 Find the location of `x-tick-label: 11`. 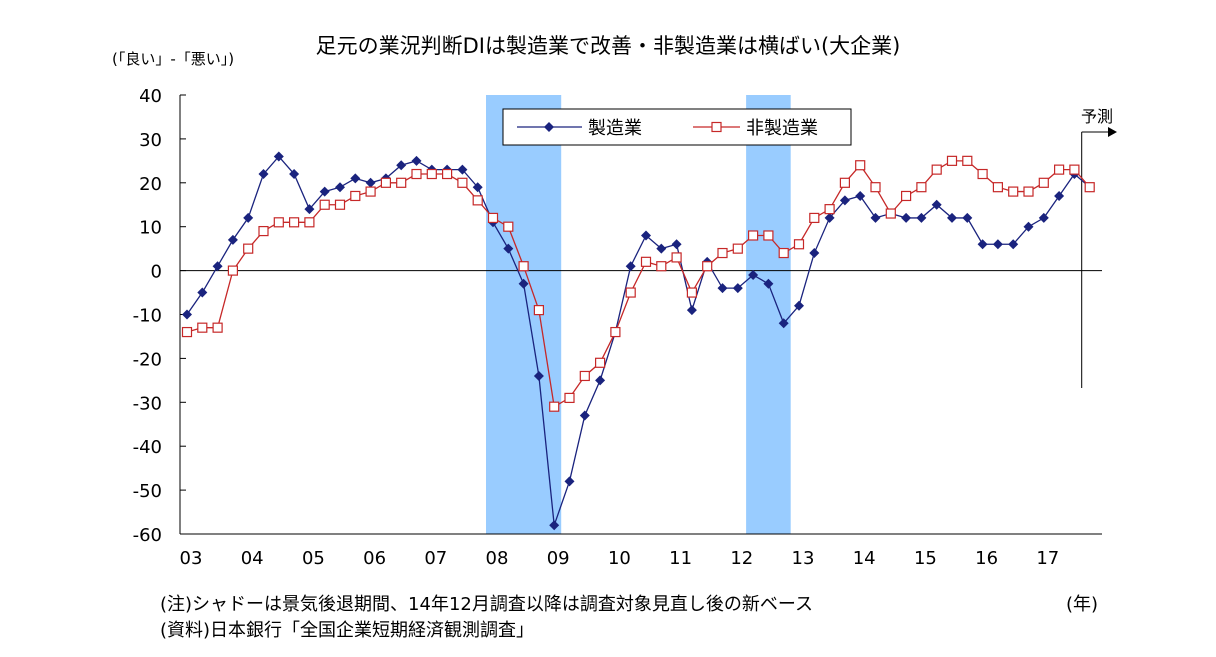

x-tick-label: 11 is located at coordinates (680, 558).